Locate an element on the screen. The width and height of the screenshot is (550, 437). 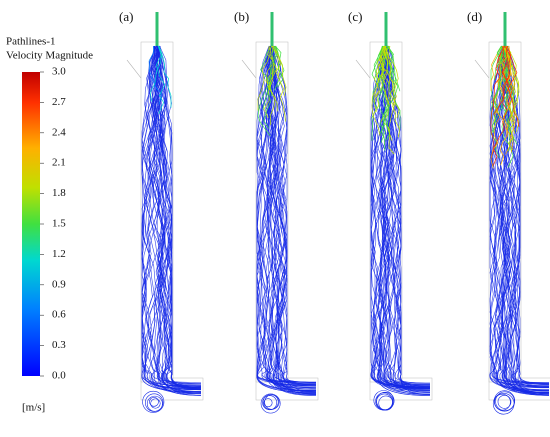
tick-label: 0.6 is located at coordinates (59, 315).